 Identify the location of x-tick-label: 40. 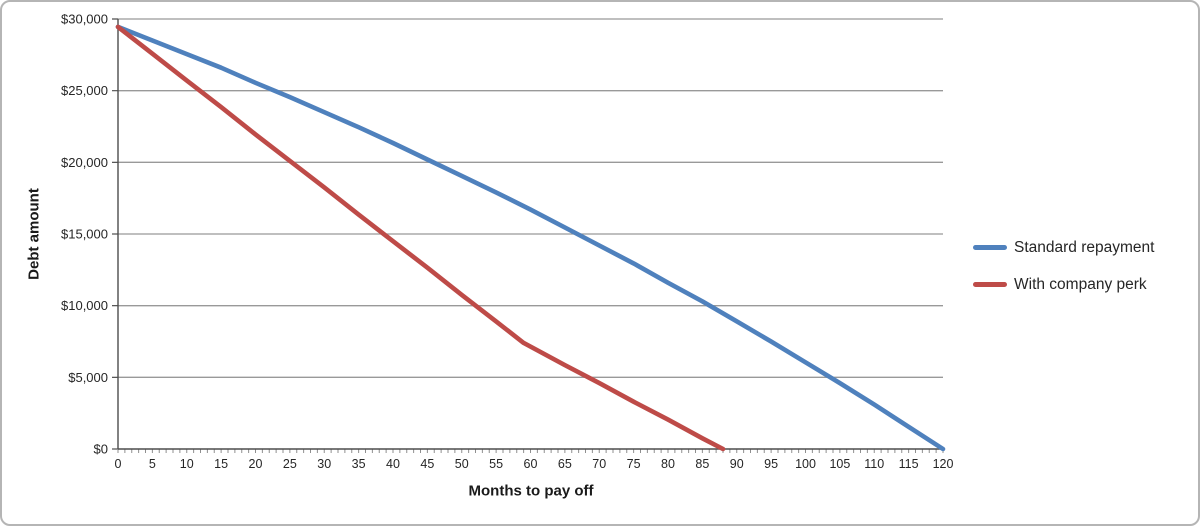
(393, 464).